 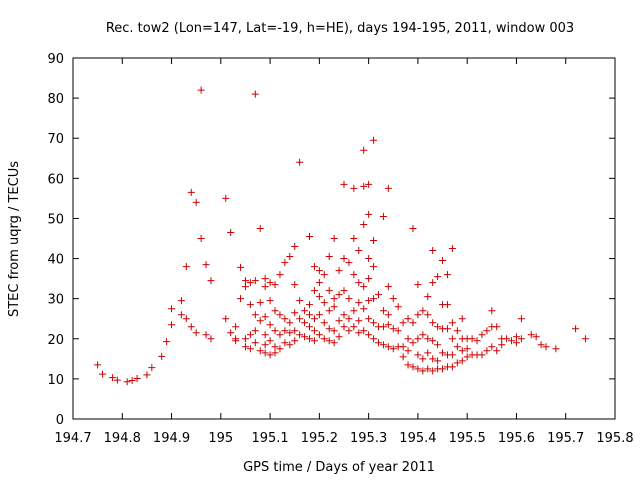 What do you see at coordinates (55, 380) in the screenshot?
I see `y-tick-label: 10` at bounding box center [55, 380].